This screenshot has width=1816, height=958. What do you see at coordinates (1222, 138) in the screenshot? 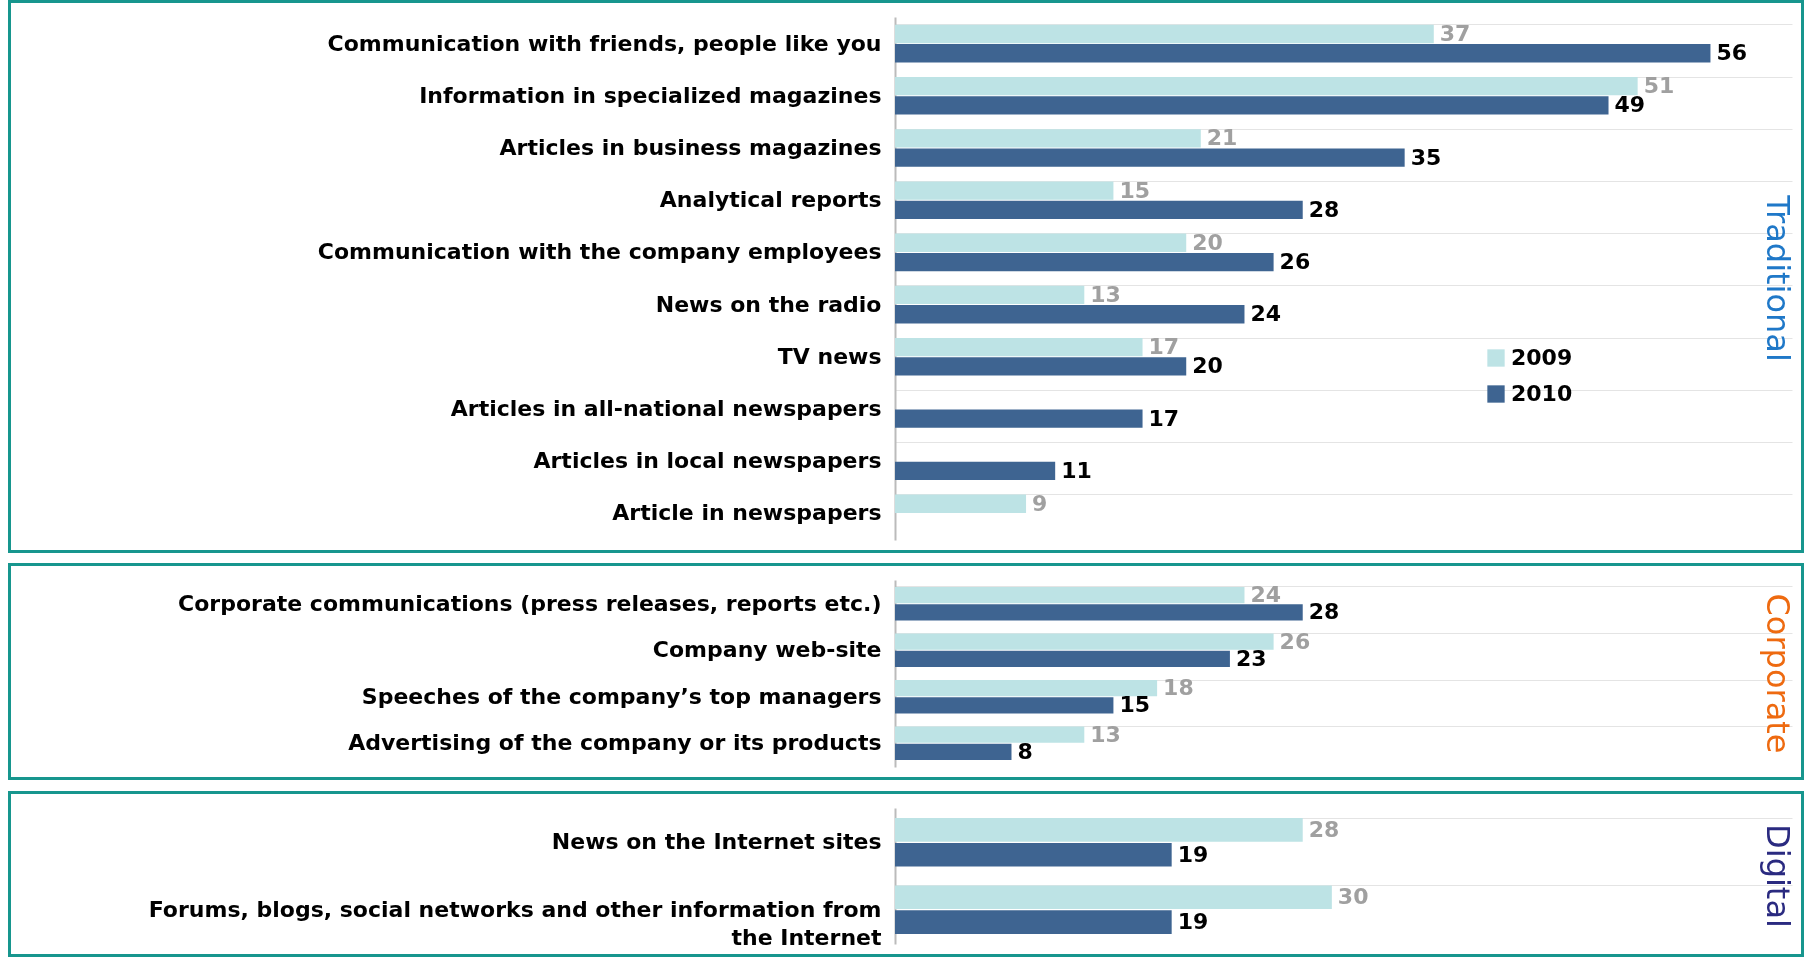
I see `data-label: 21` at bounding box center [1222, 138].